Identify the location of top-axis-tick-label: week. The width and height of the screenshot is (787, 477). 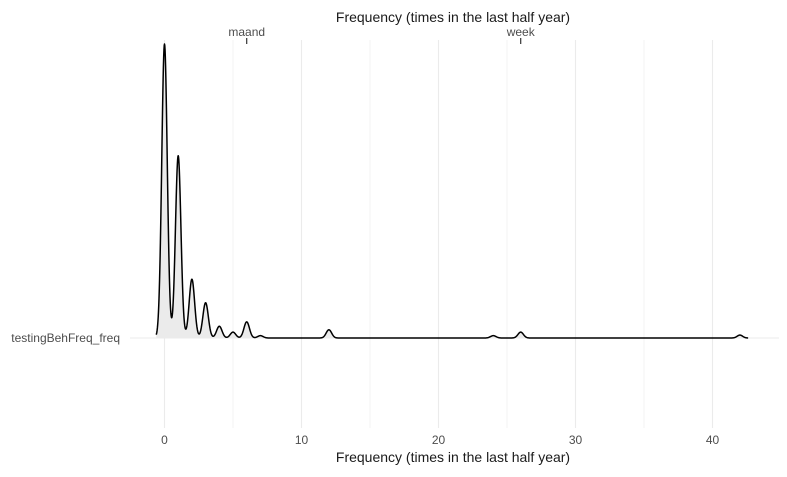
(521, 32).